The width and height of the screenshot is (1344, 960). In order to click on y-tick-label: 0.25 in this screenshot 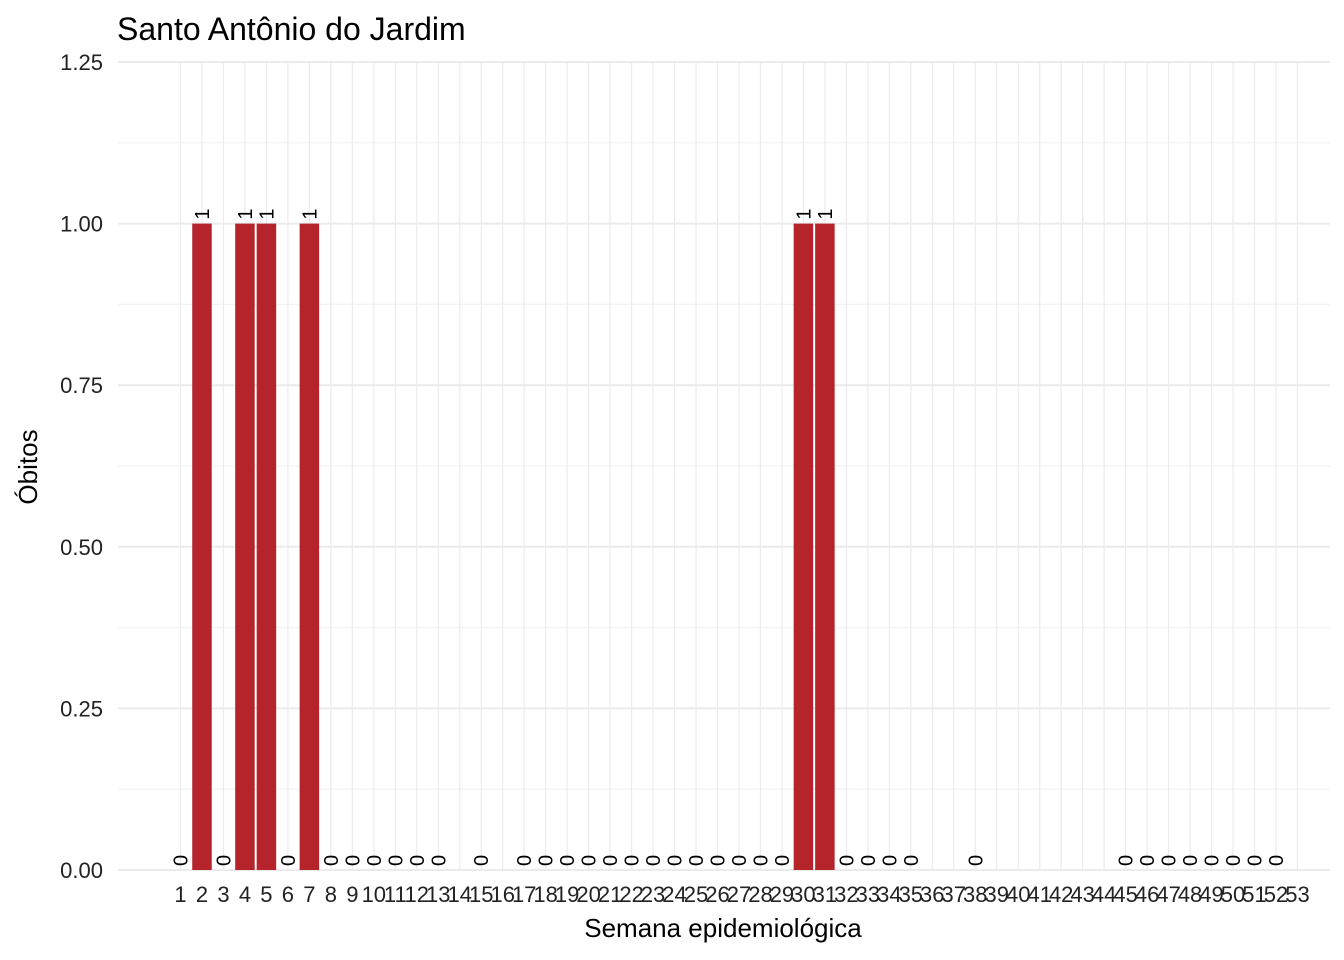, I will do `click(81, 708)`.